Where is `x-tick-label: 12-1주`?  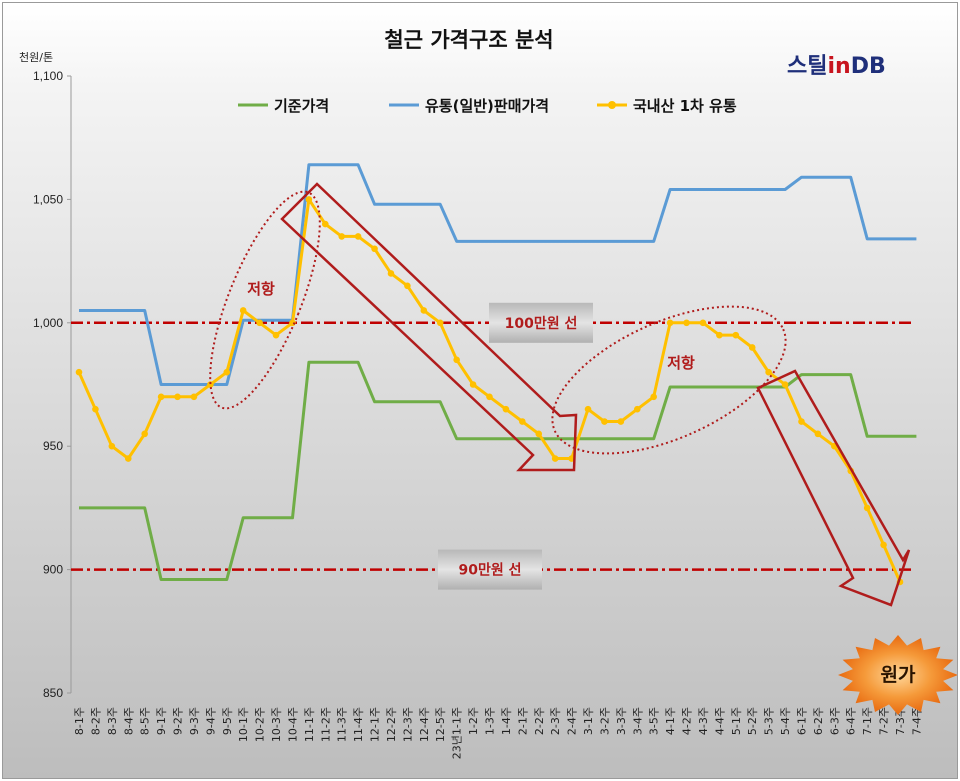 x-tick-label: 12-1주 is located at coordinates (375, 724).